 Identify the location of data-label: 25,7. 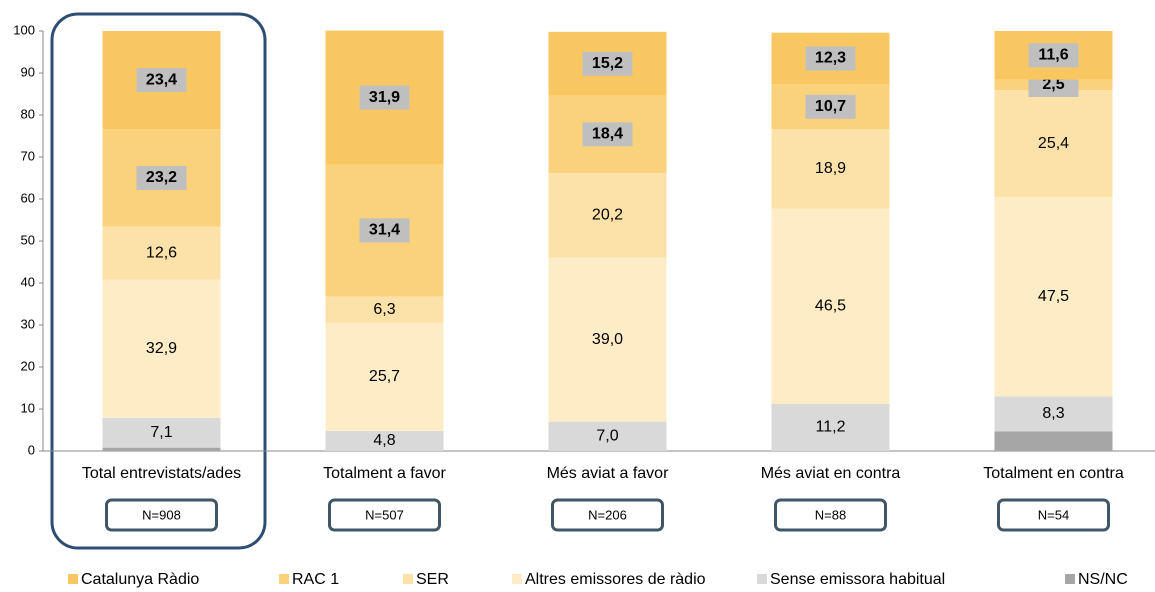
(384, 376).